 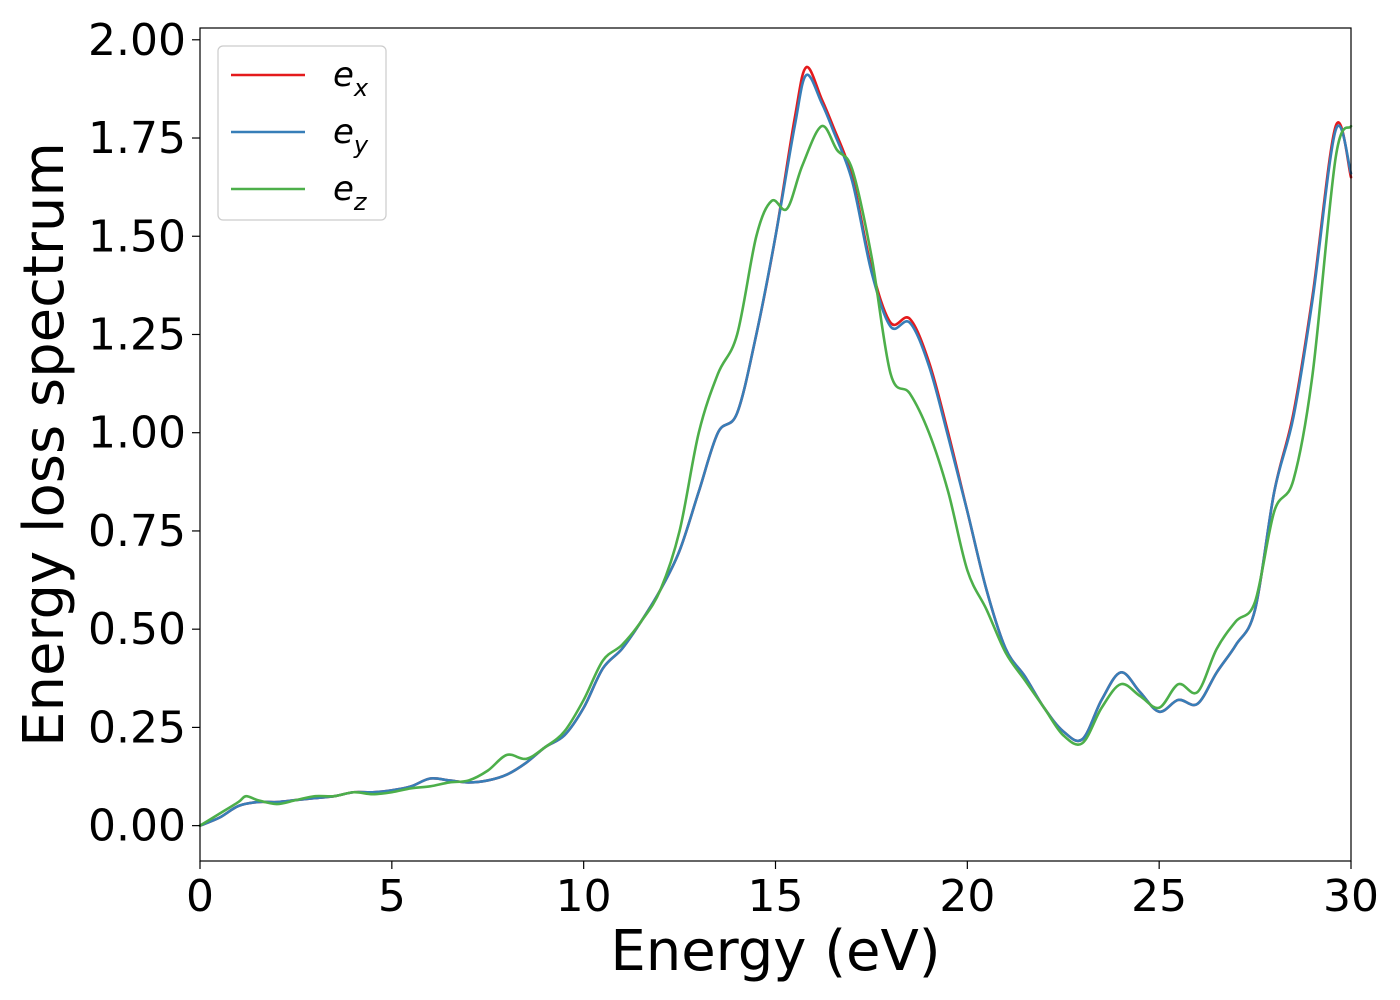 What do you see at coordinates (137, 433) in the screenshot?
I see `y-tick-label: 1.00` at bounding box center [137, 433].